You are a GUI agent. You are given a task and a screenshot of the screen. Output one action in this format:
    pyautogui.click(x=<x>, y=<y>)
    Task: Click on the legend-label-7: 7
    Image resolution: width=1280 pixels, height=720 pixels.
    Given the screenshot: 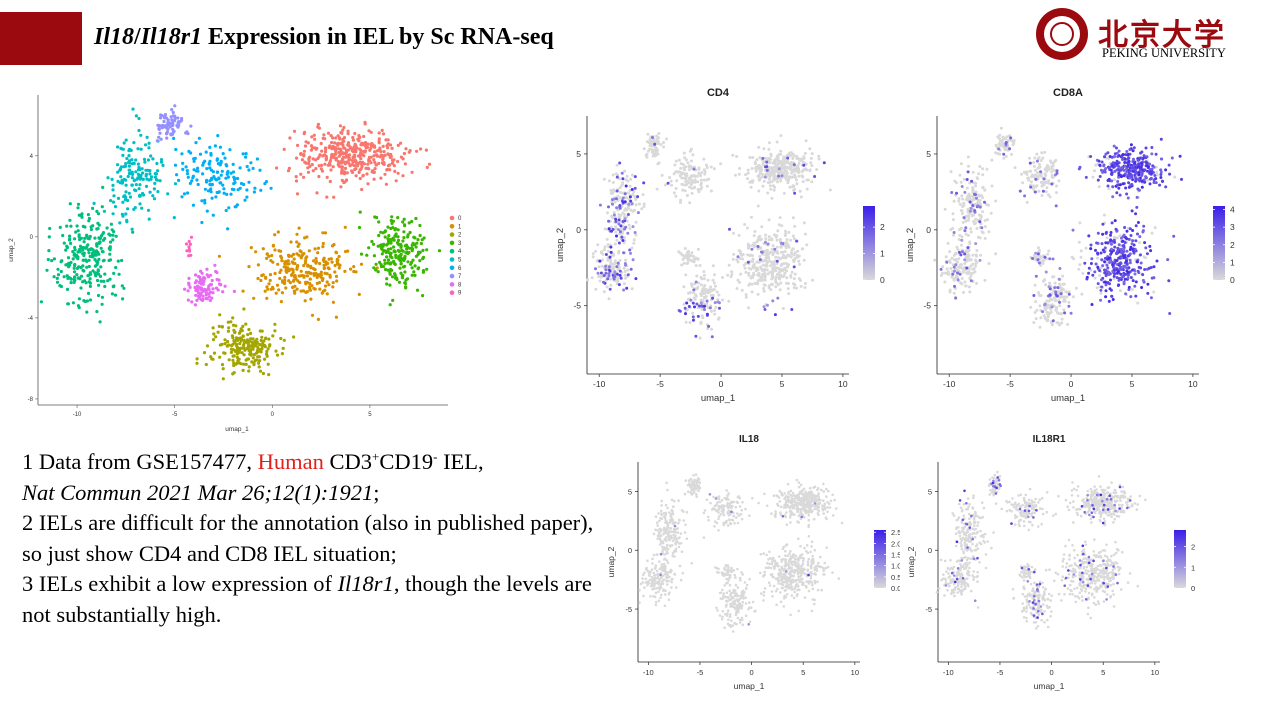 What is the action you would take?
    pyautogui.click(x=460, y=277)
    